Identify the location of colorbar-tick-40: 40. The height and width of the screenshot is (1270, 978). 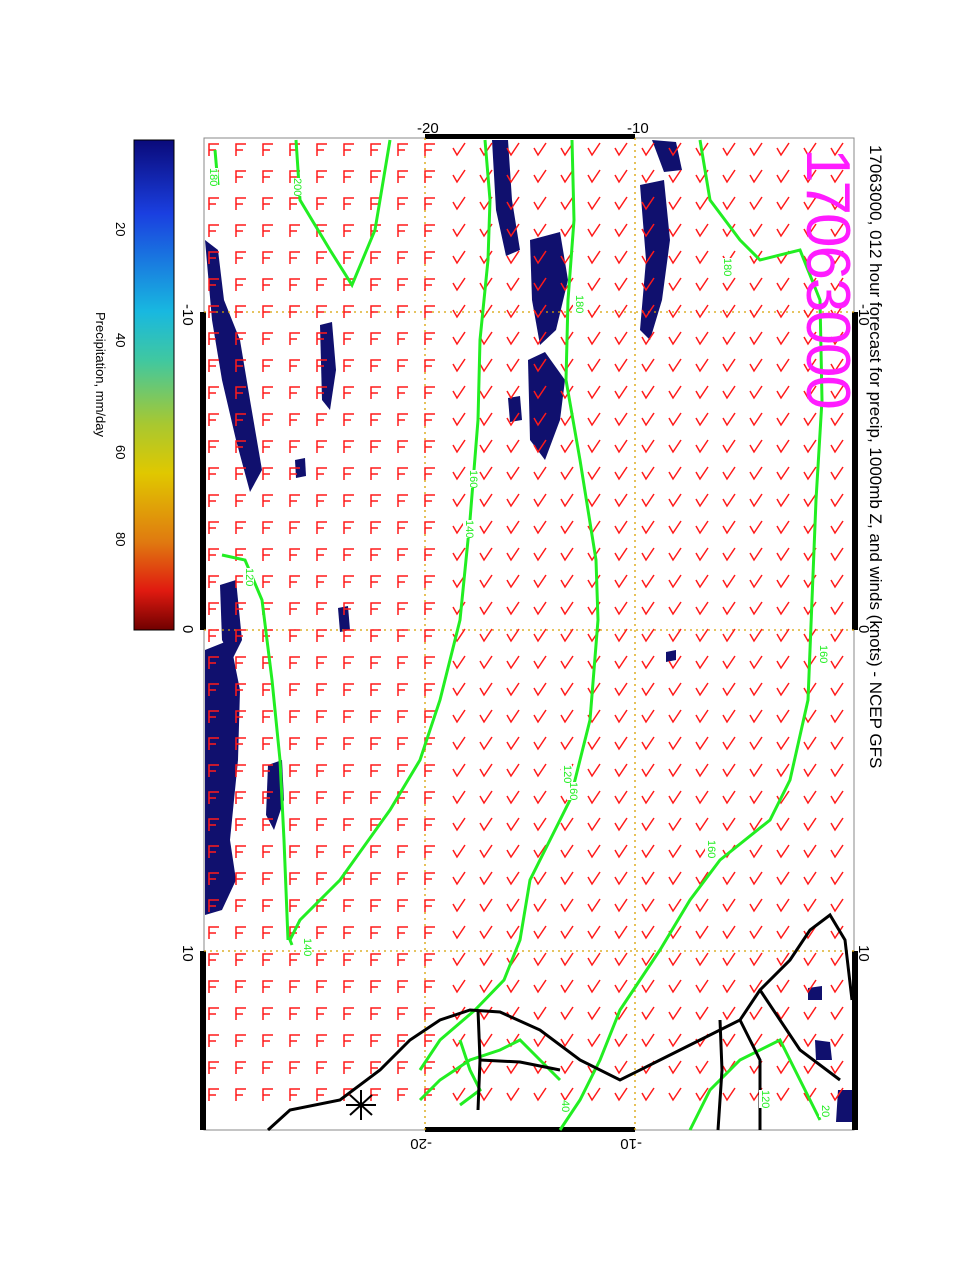
(120, 340).